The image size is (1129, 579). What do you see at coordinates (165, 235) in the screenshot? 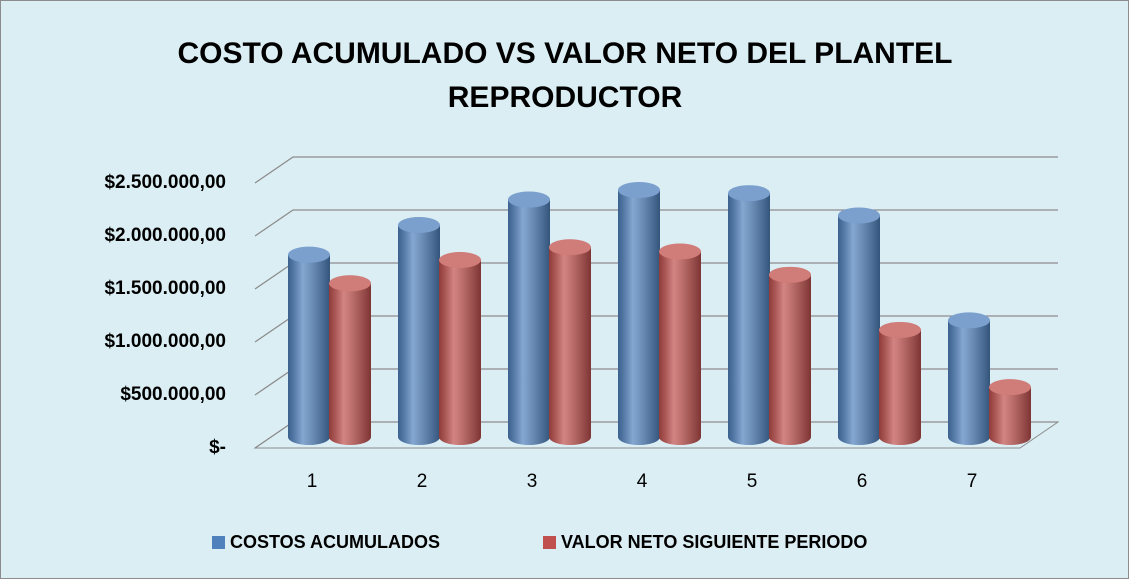
I see `y-tick-label: $2.000.000,00` at bounding box center [165, 235].